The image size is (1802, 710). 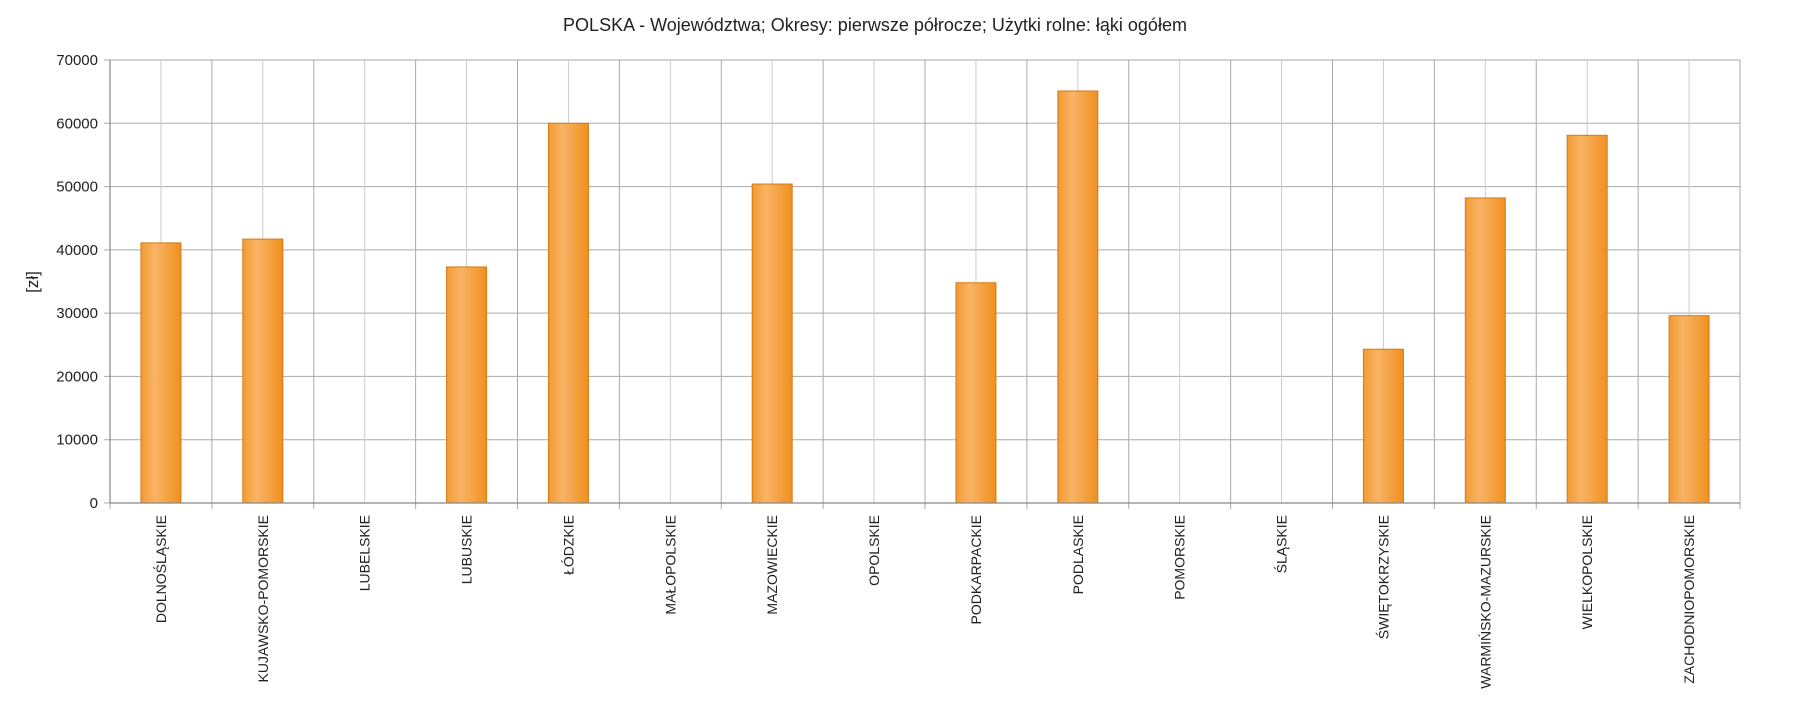 I want to click on y-tick-label: 50000, so click(x=77, y=187).